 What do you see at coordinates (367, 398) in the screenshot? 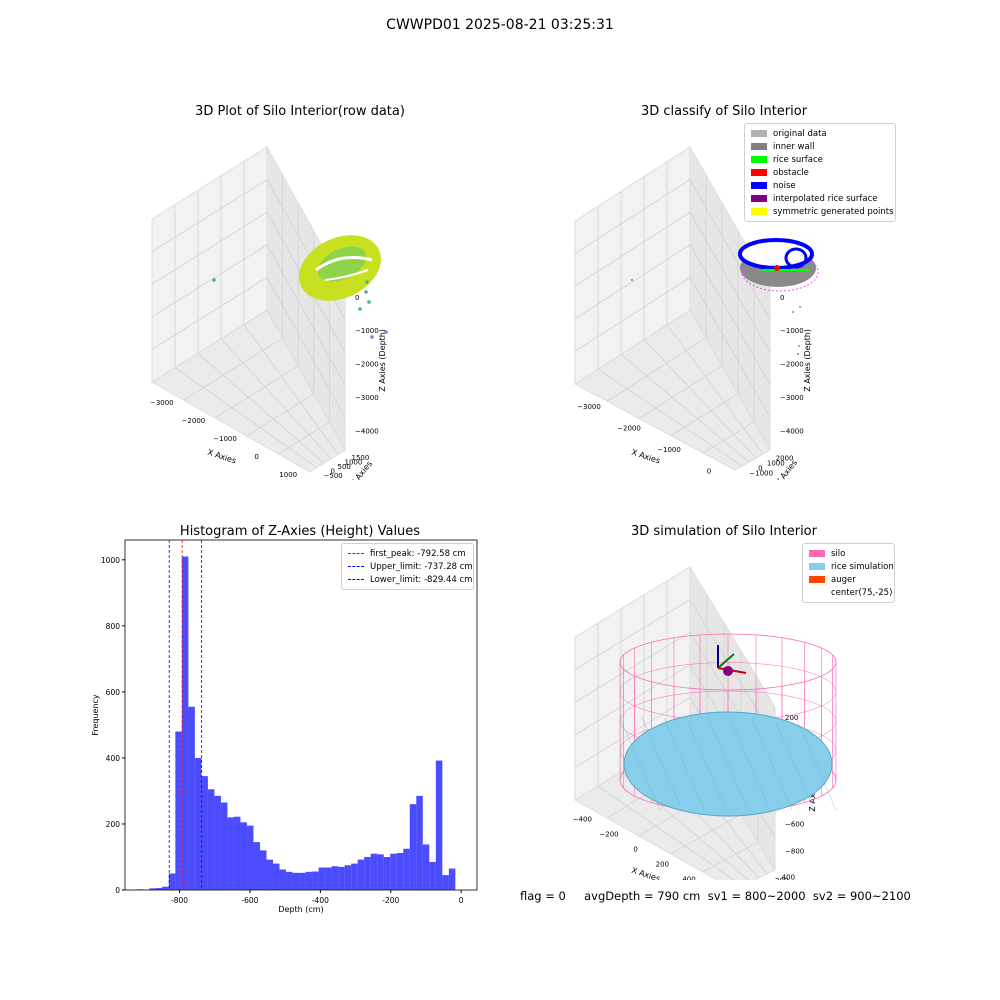
I see `z-tick-label: −3000` at bounding box center [367, 398].